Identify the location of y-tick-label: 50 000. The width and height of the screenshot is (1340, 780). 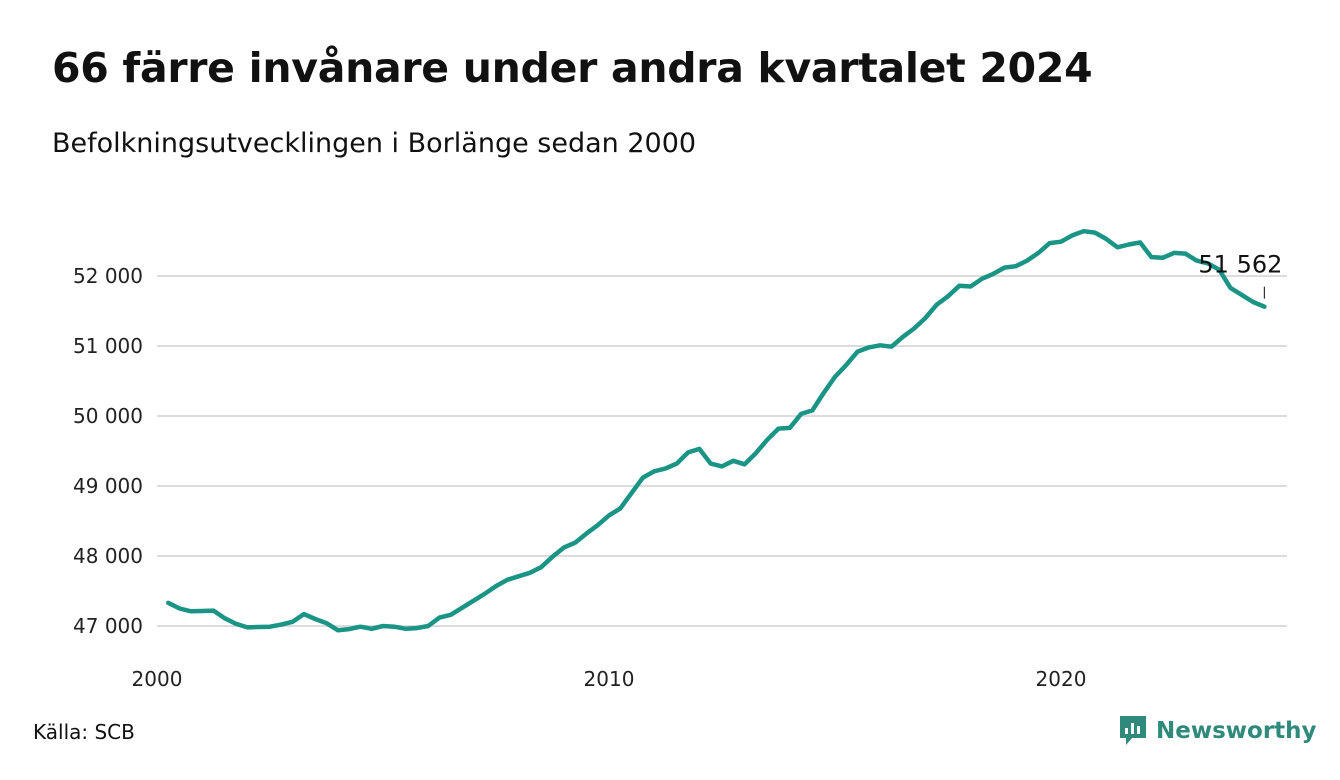
(108, 416).